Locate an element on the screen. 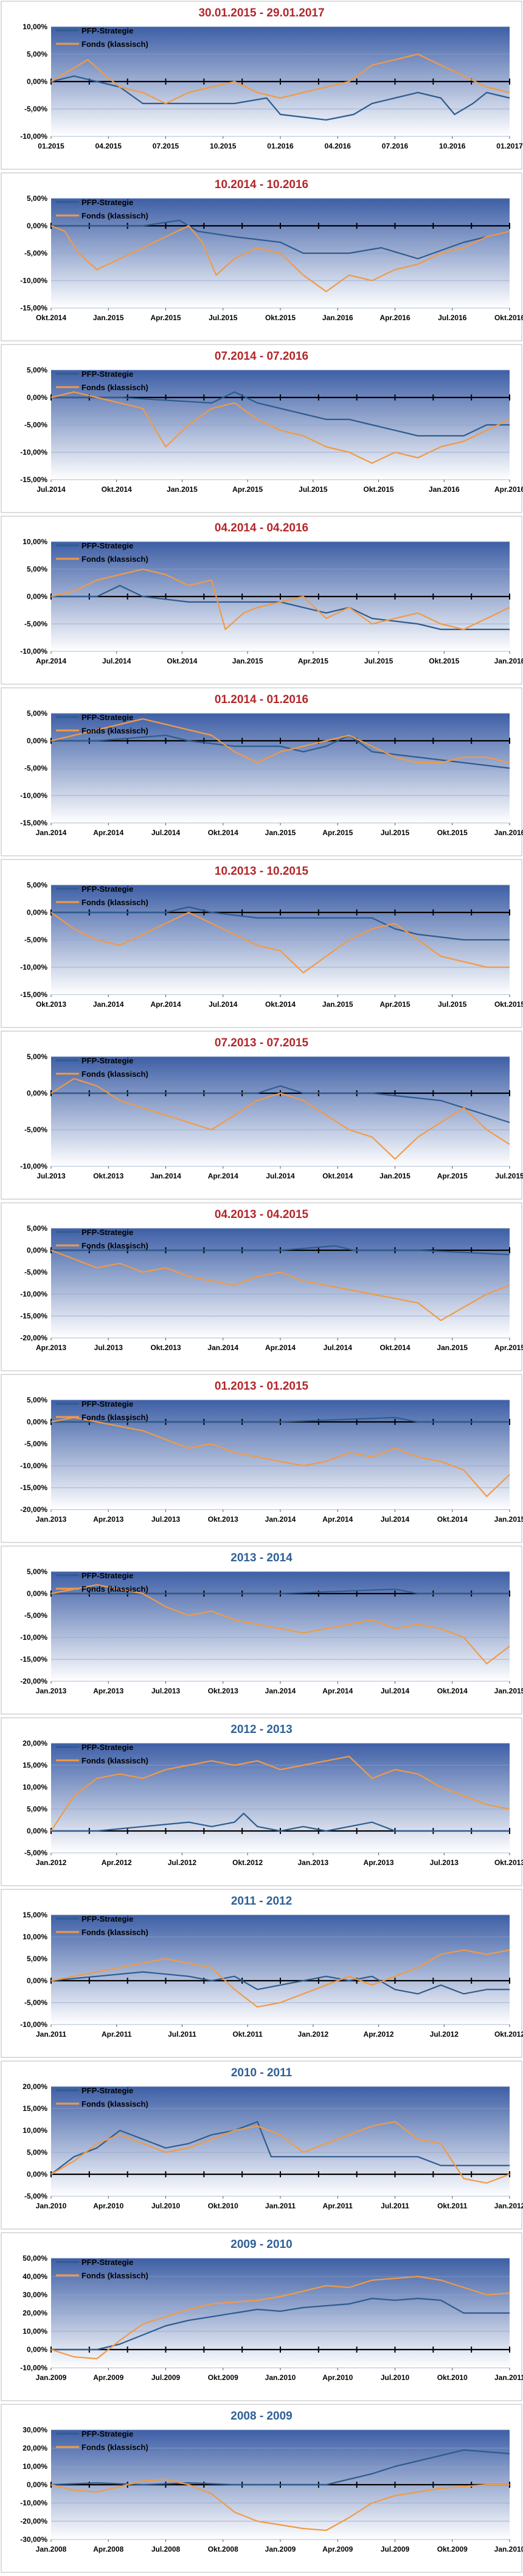  x-tick-label: Apr.2014 is located at coordinates (51, 661).